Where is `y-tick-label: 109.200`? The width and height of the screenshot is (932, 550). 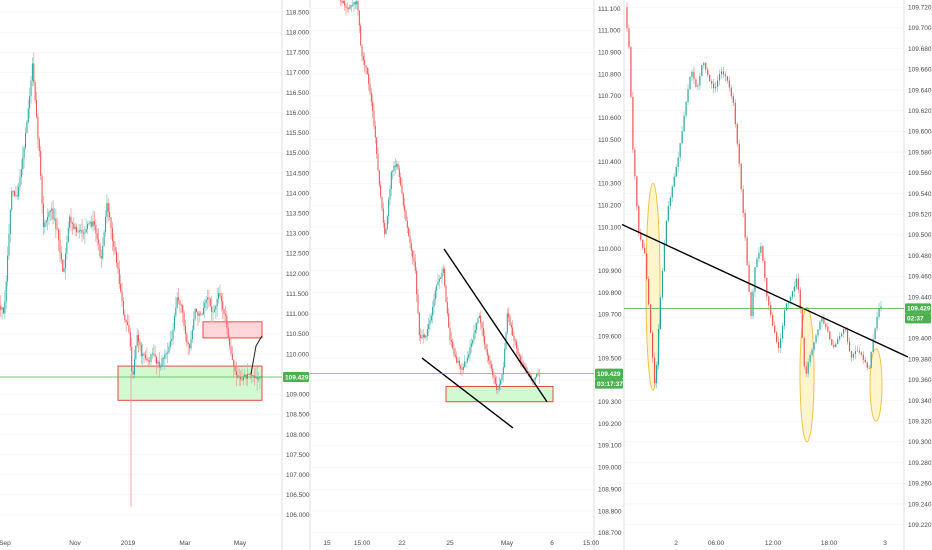 y-tick-label: 109.200 is located at coordinates (610, 424).